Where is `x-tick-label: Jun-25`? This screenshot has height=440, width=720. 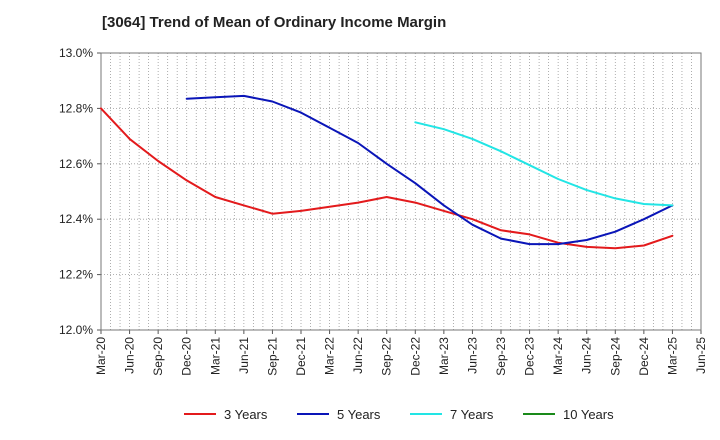
x-tick-label: Jun-25 is located at coordinates (701, 355).